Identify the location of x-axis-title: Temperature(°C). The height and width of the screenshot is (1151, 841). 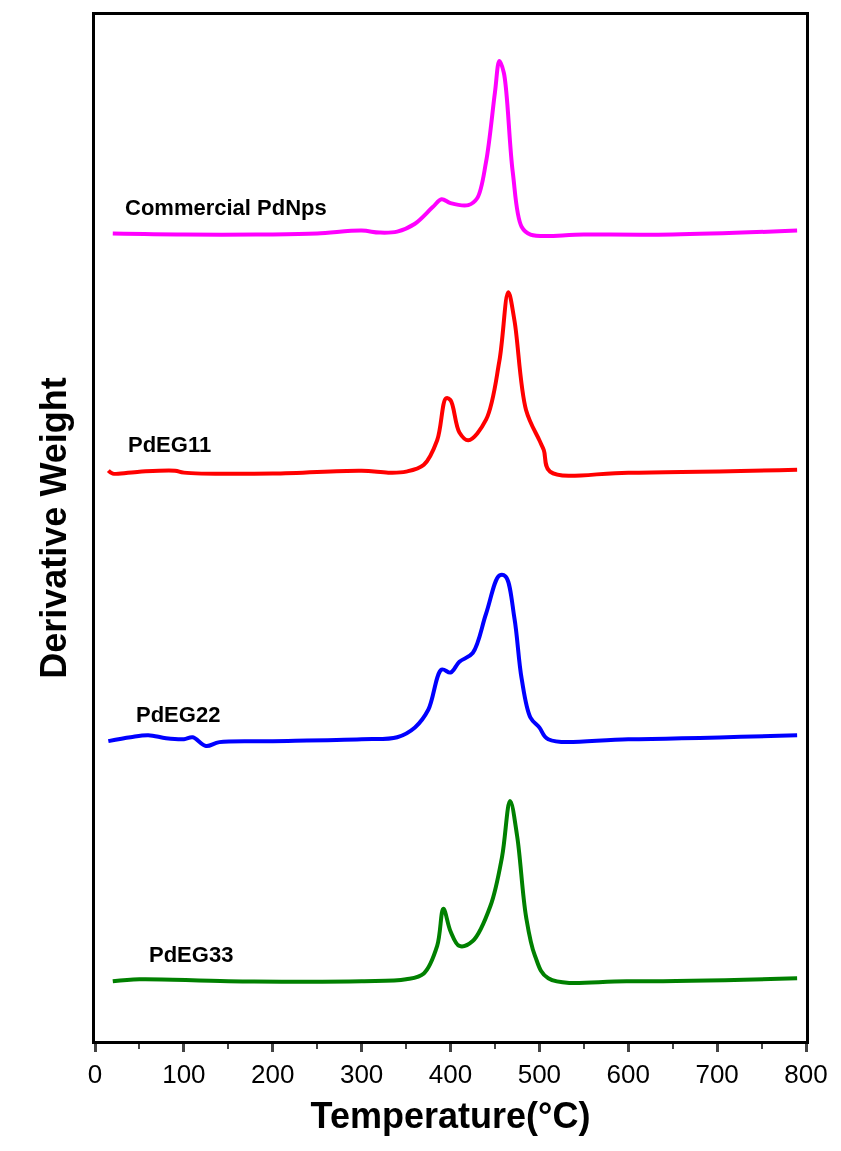
(450, 1115).